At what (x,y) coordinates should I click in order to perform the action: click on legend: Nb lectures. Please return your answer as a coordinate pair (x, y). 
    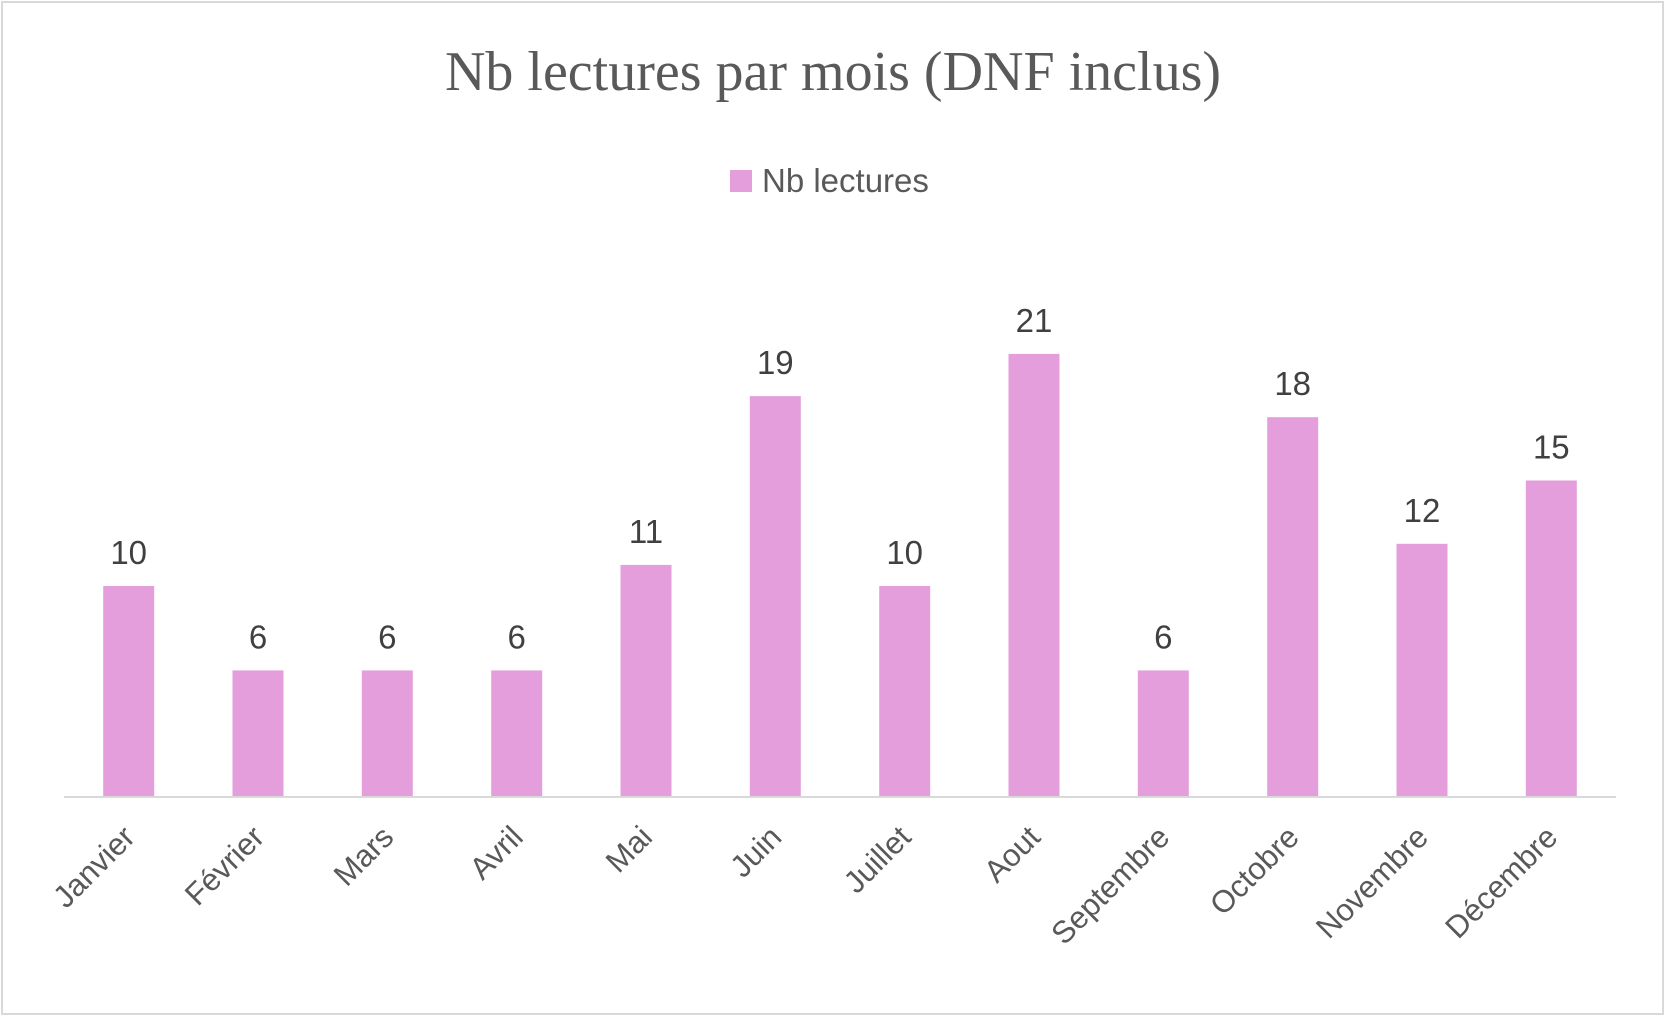
    Looking at the image, I should click on (829, 180).